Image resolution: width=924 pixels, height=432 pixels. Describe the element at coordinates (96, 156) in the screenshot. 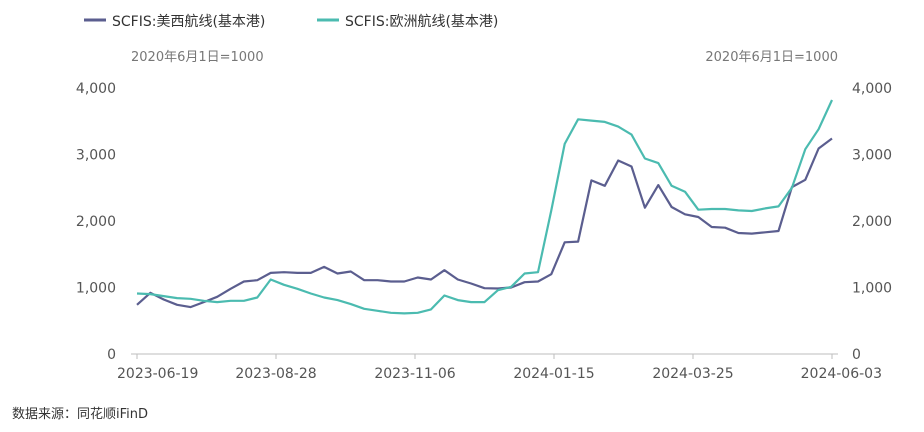

I see `left-tick-label: 3,000` at that location.